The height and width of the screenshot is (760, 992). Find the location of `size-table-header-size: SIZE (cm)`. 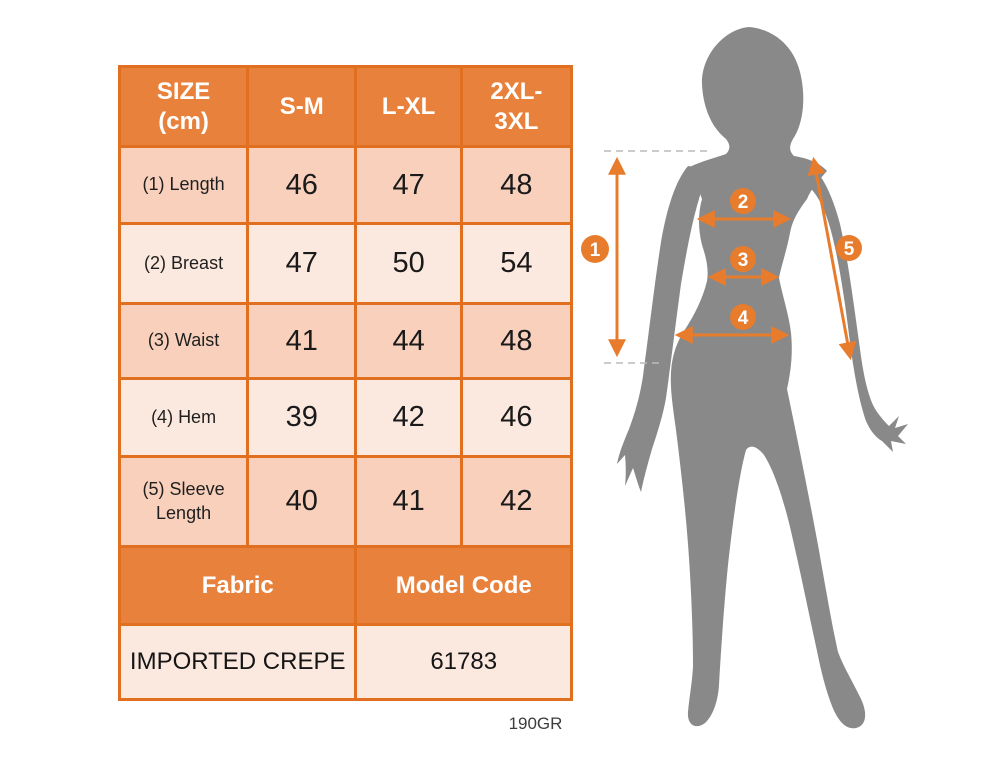

size-table-header-size: SIZE (cm) is located at coordinates (184, 106).